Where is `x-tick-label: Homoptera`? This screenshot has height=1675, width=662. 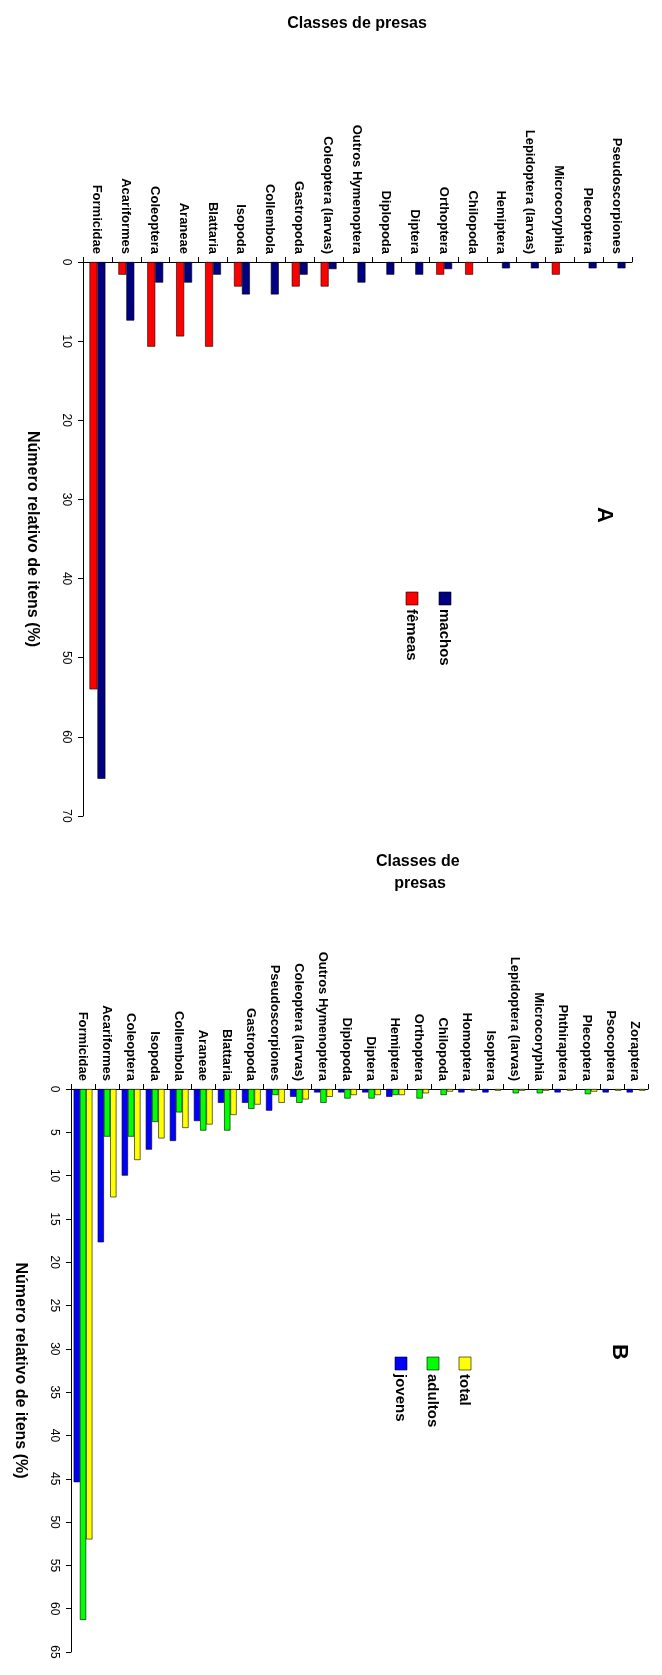
x-tick-label: Homoptera is located at coordinates (468, 1047).